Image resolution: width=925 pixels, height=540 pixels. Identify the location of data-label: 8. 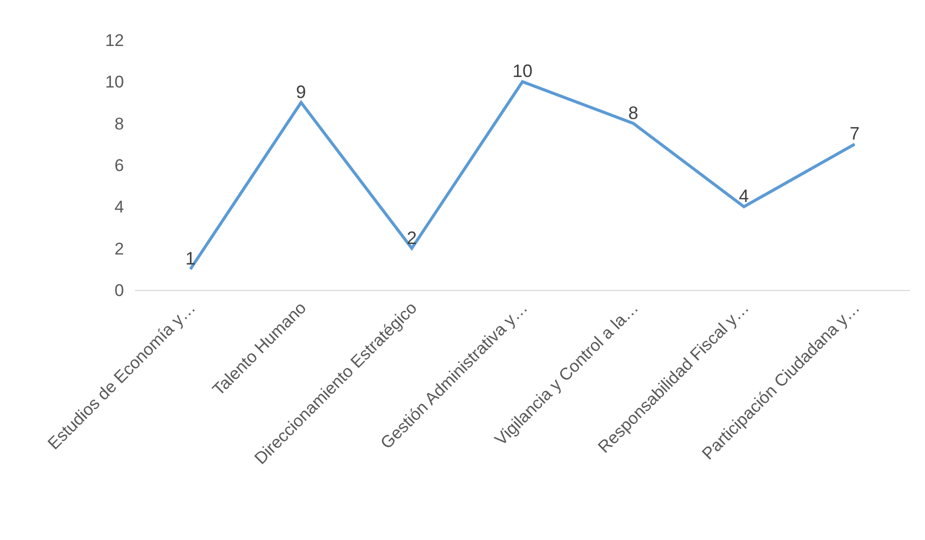
(633, 112).